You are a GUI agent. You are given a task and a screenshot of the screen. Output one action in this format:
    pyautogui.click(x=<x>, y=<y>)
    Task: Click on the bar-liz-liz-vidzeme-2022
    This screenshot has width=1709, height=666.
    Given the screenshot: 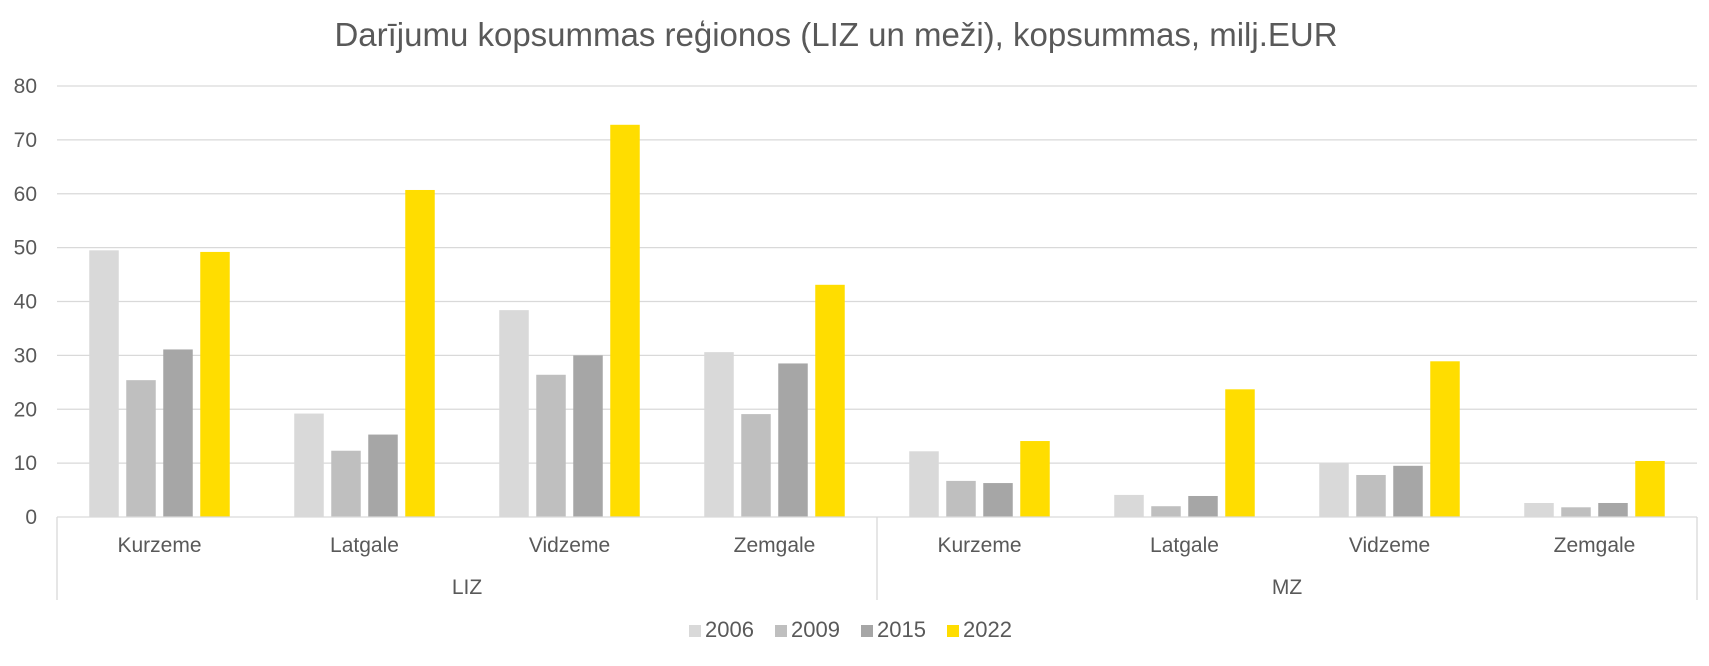 What is the action you would take?
    pyautogui.click(x=625, y=320)
    